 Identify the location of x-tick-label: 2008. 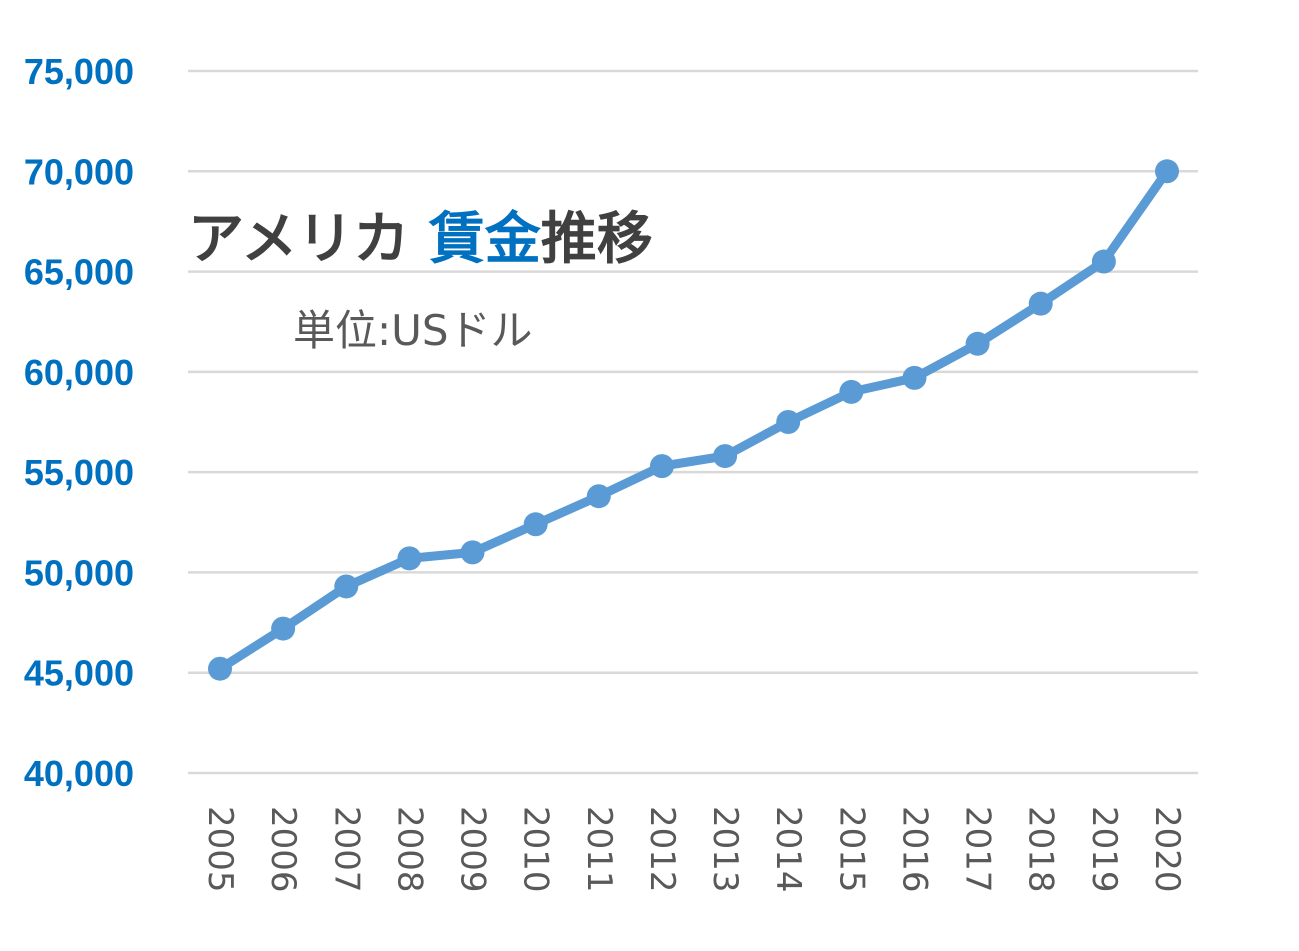
(409, 849).